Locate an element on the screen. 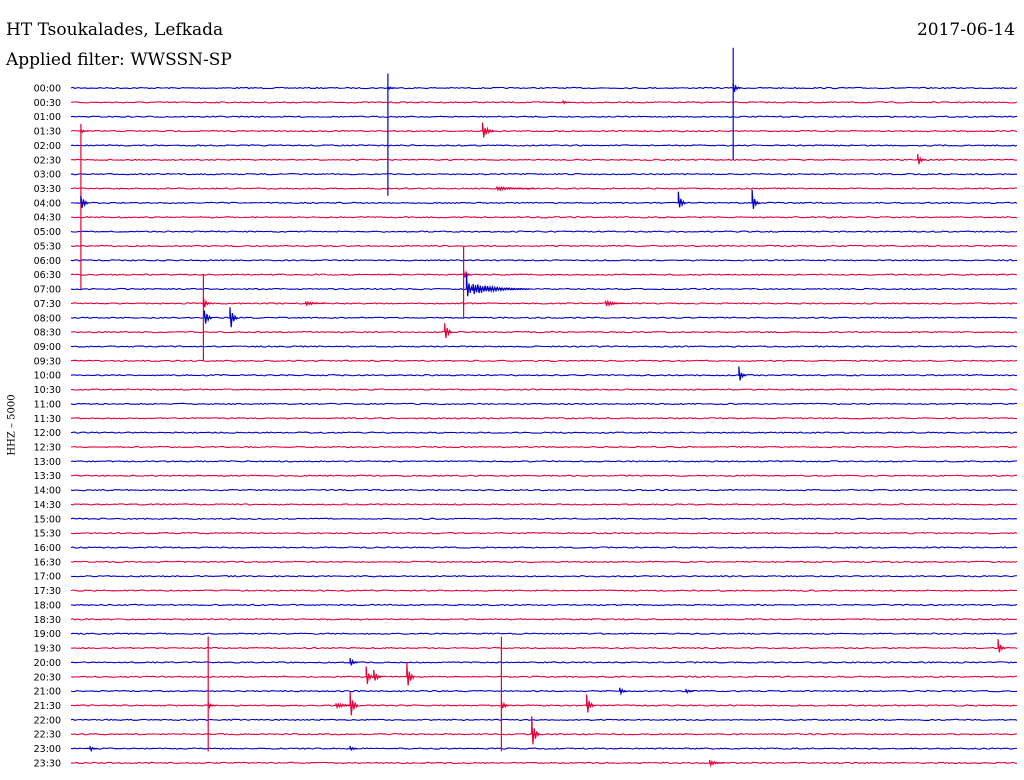  time-label-1800: 18:00 is located at coordinates (47, 605).